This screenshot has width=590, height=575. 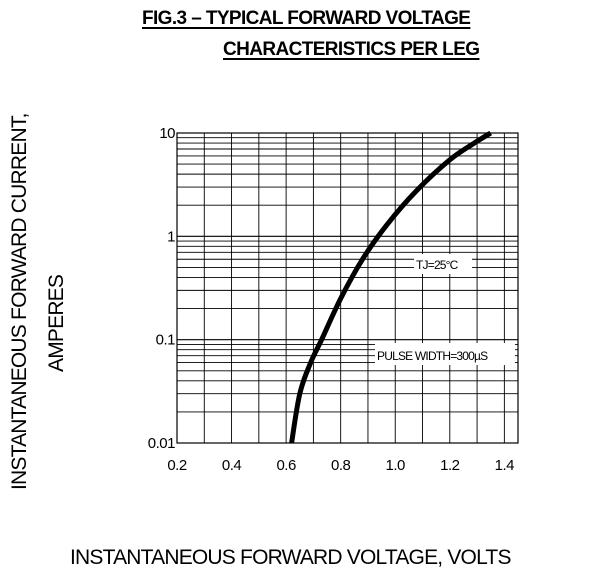 What do you see at coordinates (232, 465) in the screenshot?
I see `x-tick-label: 0.4` at bounding box center [232, 465].